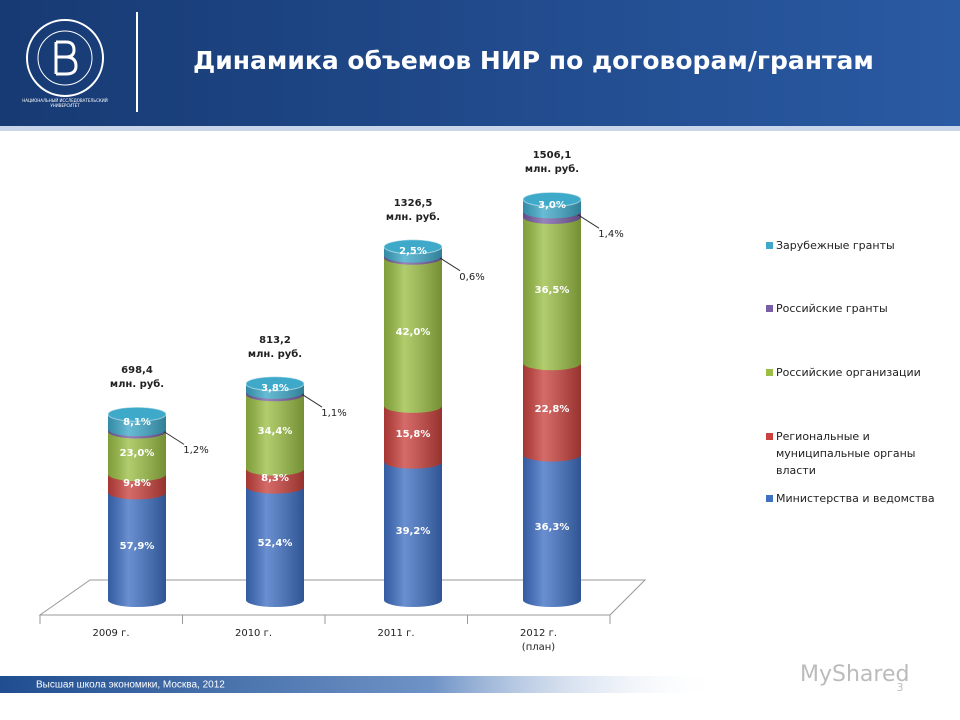 The height and width of the screenshot is (720, 960). What do you see at coordinates (360, 684) in the screenshot?
I see `footer-bar` at bounding box center [360, 684].